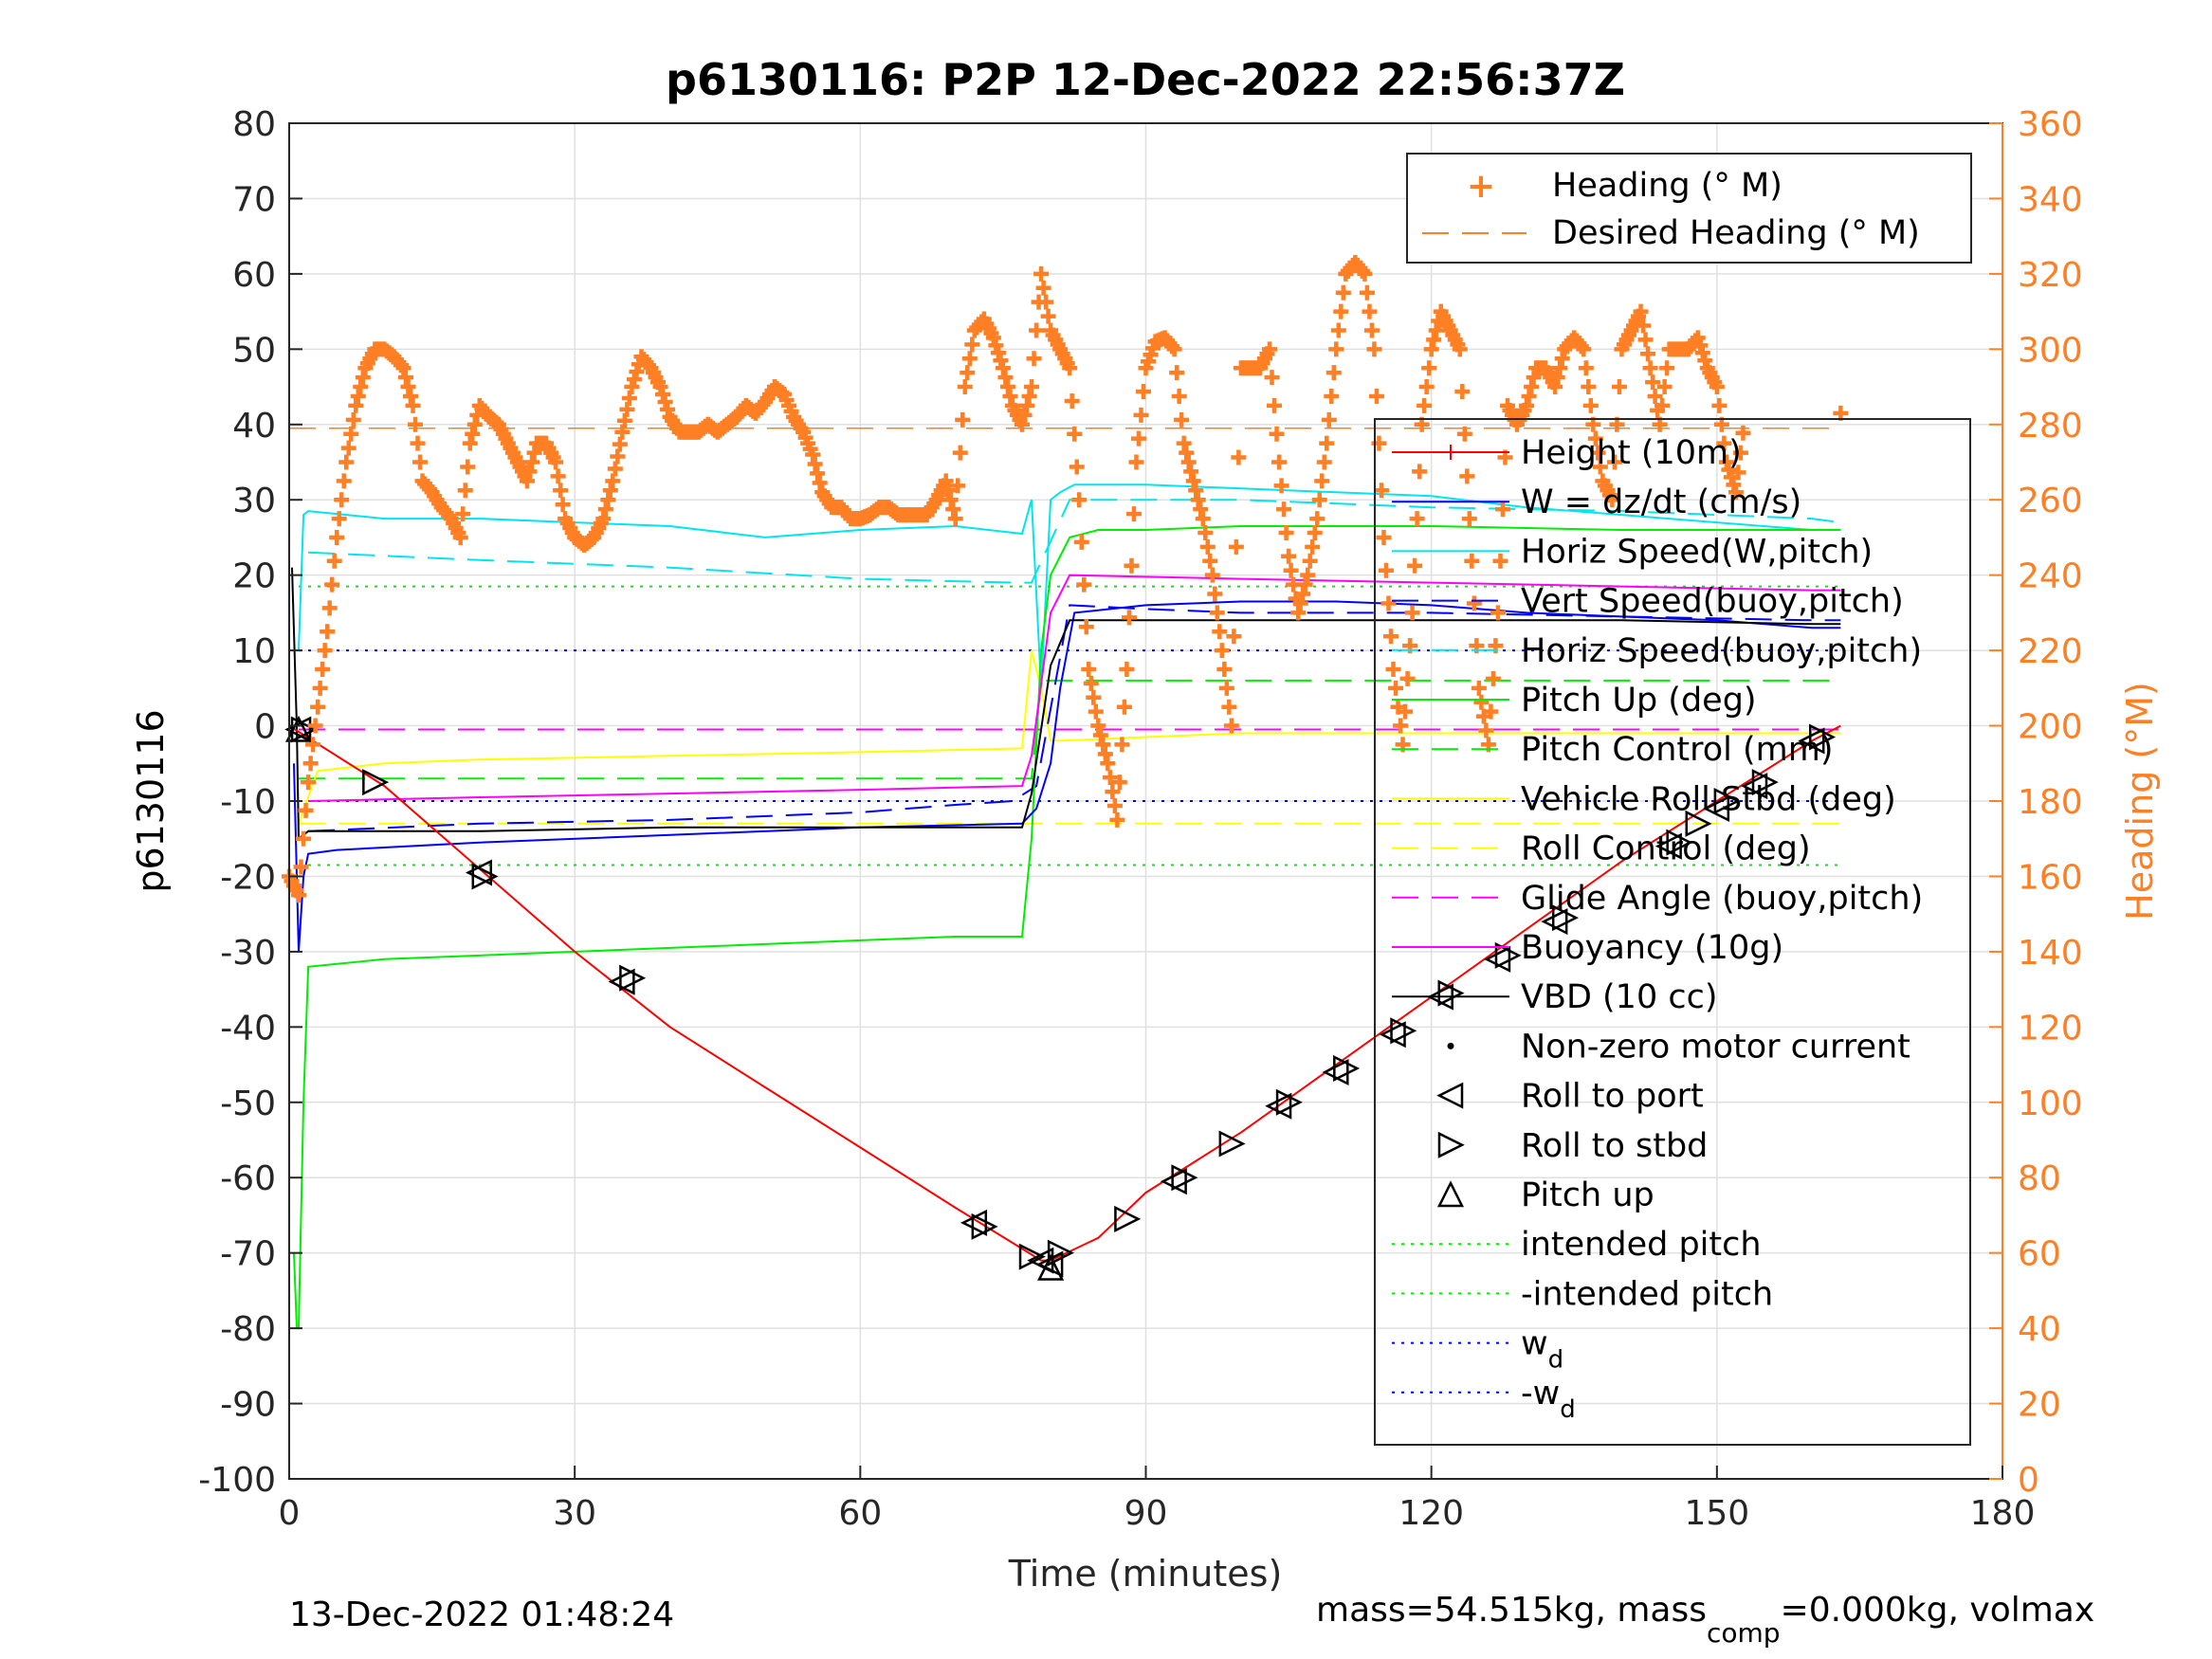  What do you see at coordinates (248, 1104) in the screenshot?
I see `y-tick-label: -50` at bounding box center [248, 1104].